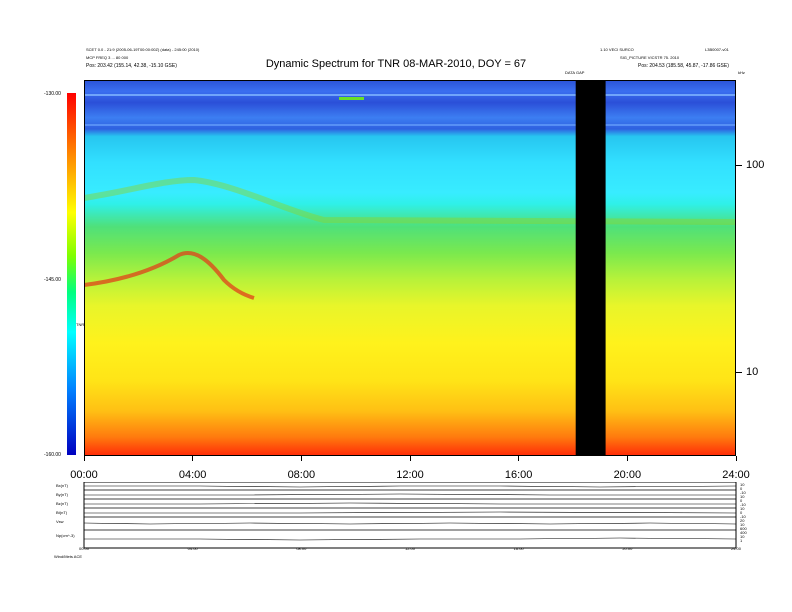 The width and height of the screenshot is (792, 612). What do you see at coordinates (410, 523) in the screenshot?
I see `ts-trace-vsw` at bounding box center [410, 523].